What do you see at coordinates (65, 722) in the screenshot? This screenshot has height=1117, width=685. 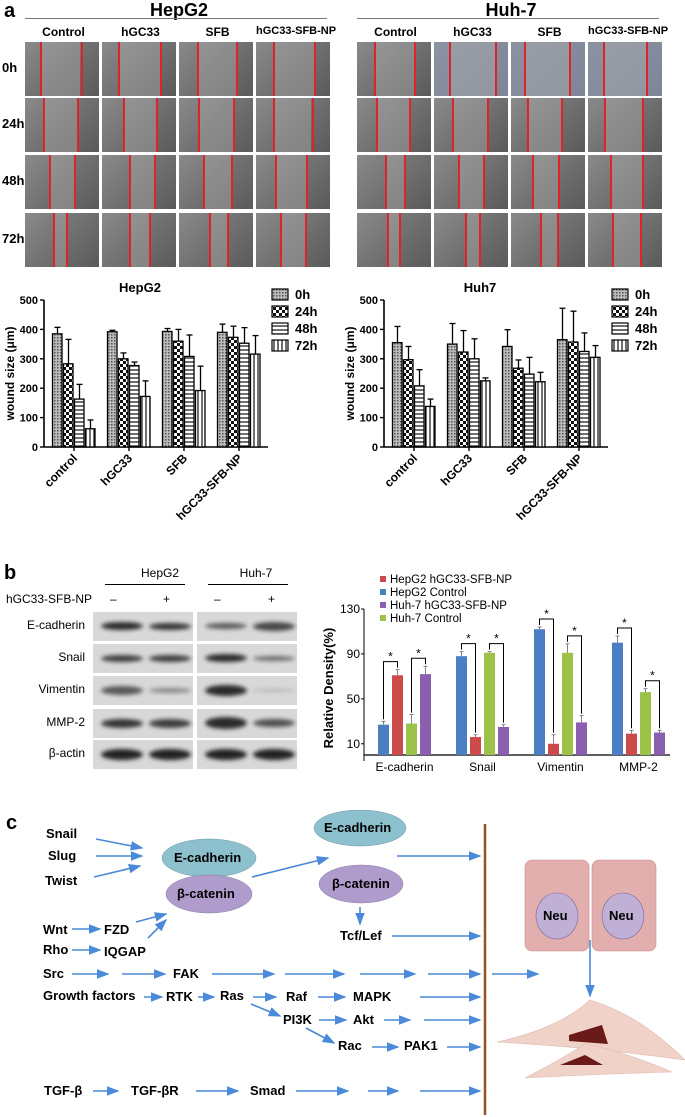 I see `protein-label: MMP-2` at bounding box center [65, 722].